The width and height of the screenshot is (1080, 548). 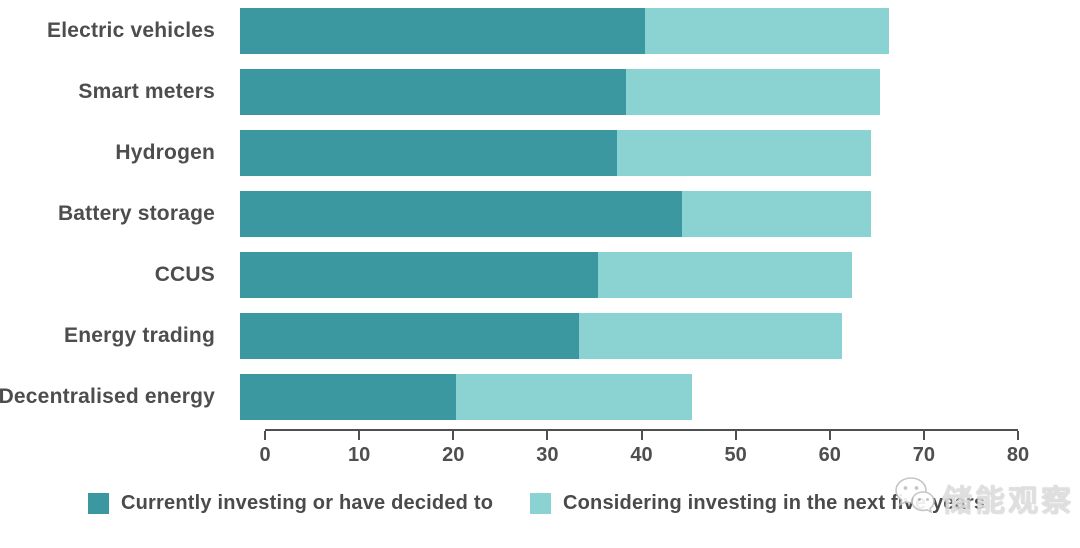 What do you see at coordinates (265, 455) in the screenshot?
I see `x-axis-tick-label: 0` at bounding box center [265, 455].